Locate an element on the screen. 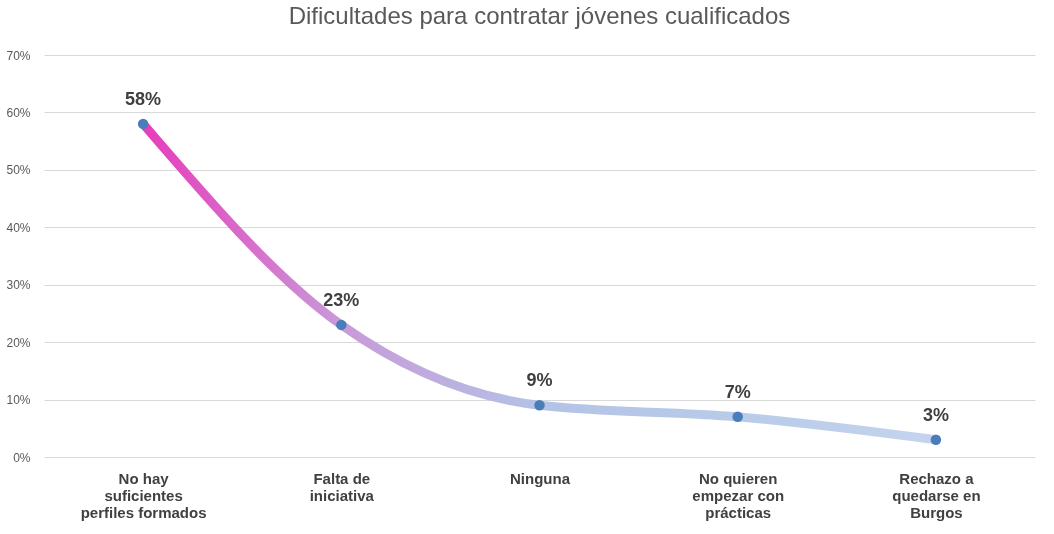 The width and height of the screenshot is (1054, 534). x-tick-label: Rechazo a quedarse en Burgos is located at coordinates (936, 495).